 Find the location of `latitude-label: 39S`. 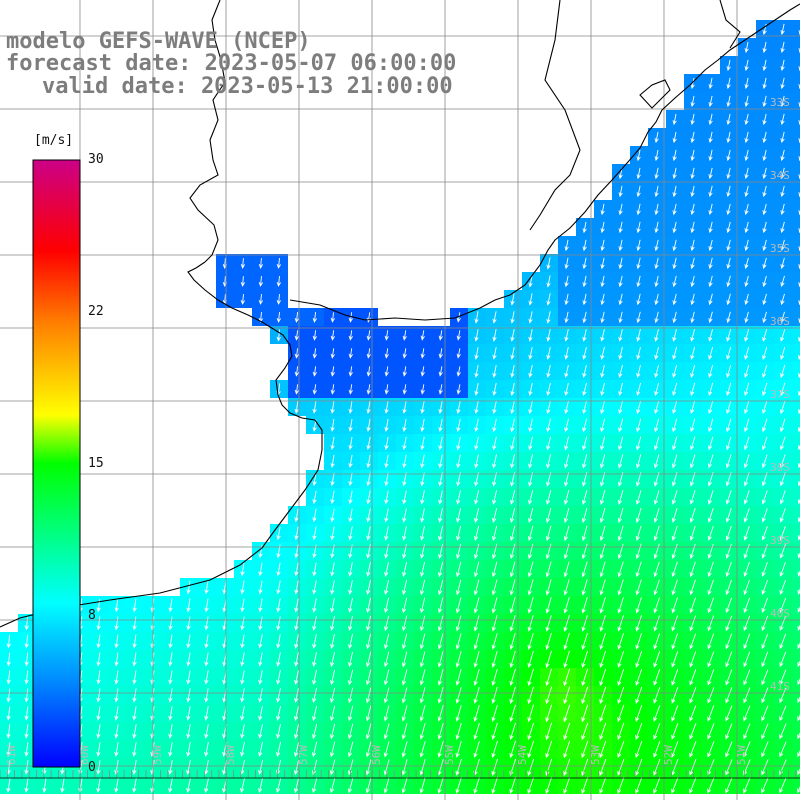

latitude-label: 39S is located at coordinates (780, 540).